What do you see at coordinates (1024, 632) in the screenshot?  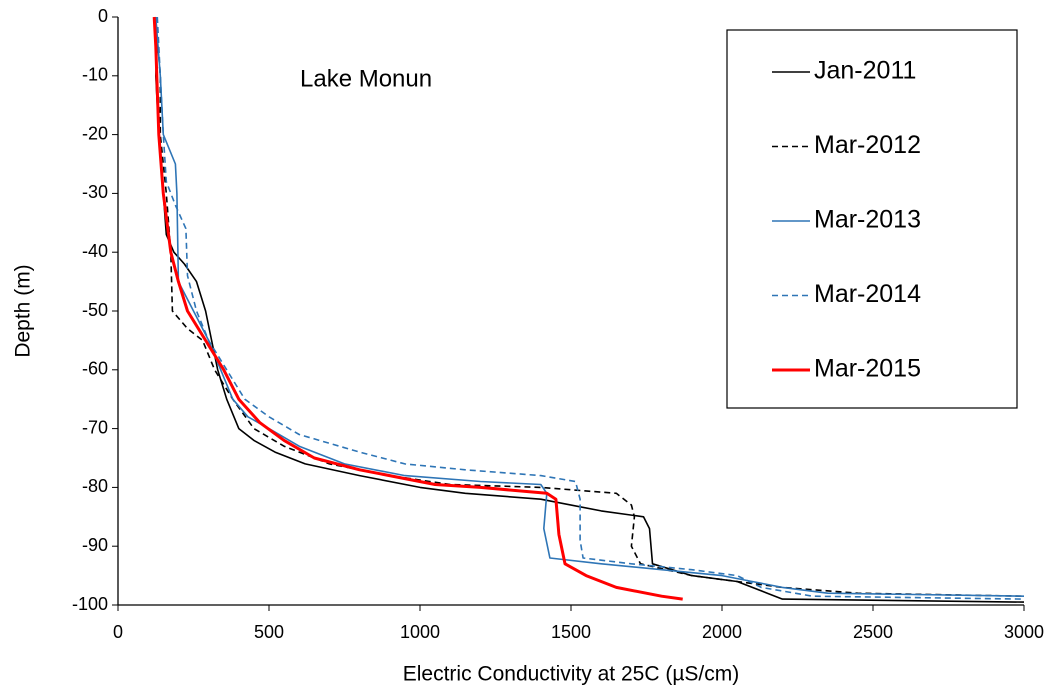 I see `x-tick-label: 3000` at bounding box center [1024, 632].